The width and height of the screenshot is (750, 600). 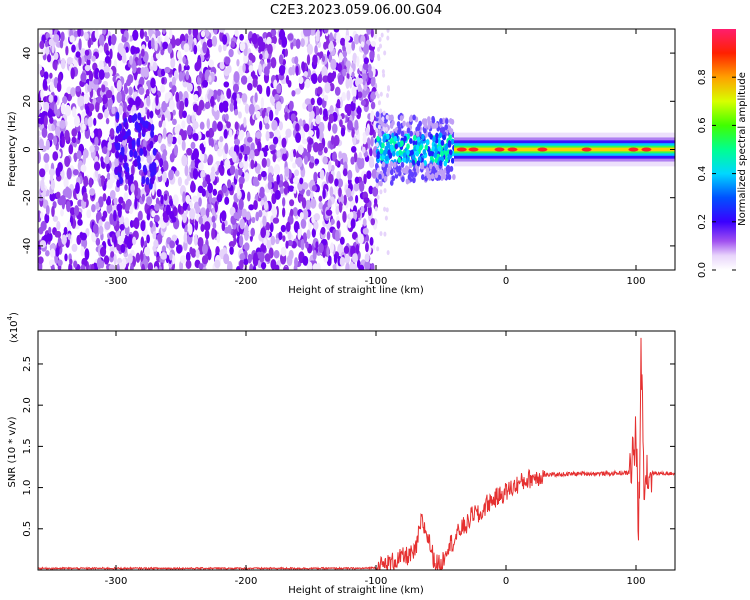 I want to click on spectrogram-y-tick-label: -20, so click(x=27, y=198).